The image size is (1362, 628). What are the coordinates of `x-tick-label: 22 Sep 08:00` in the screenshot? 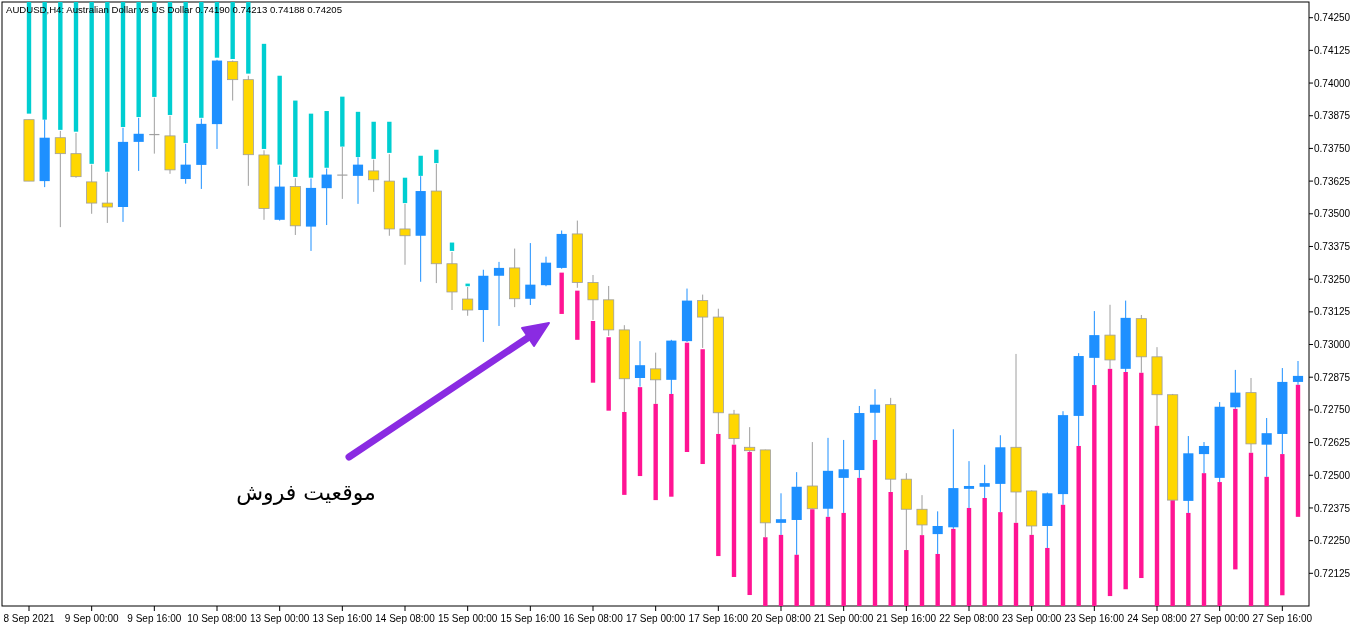 It's located at (969, 618).